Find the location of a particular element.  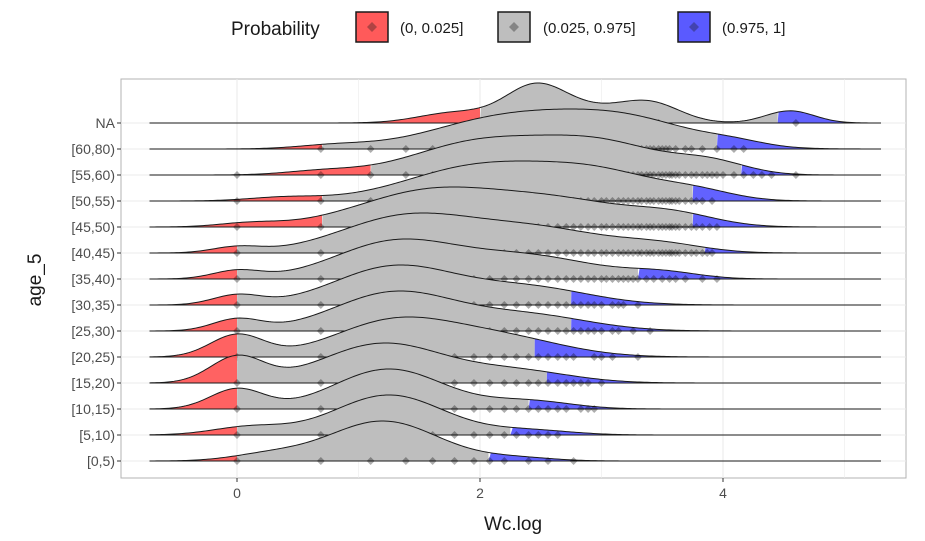

y-tick-label: [25,30) is located at coordinates (93, 331).